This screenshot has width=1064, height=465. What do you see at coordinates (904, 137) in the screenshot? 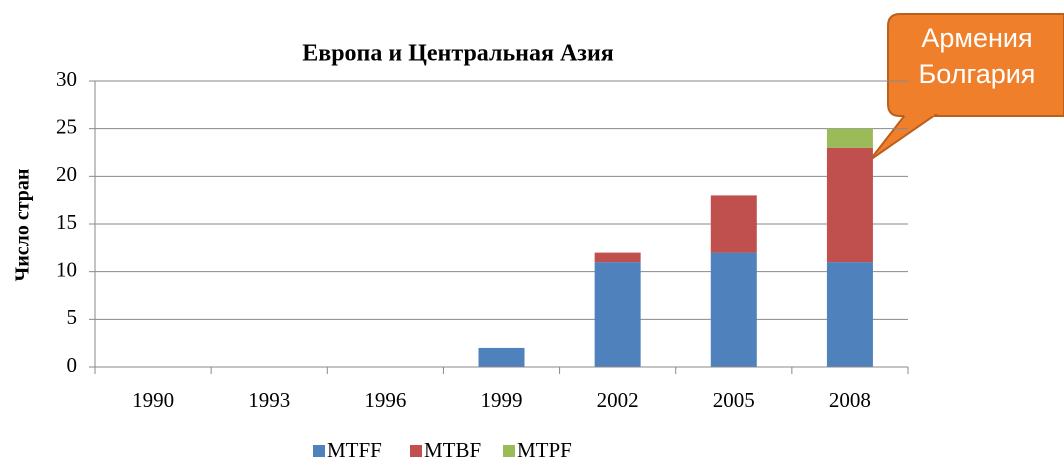
I see `callout-pointer` at bounding box center [904, 137].